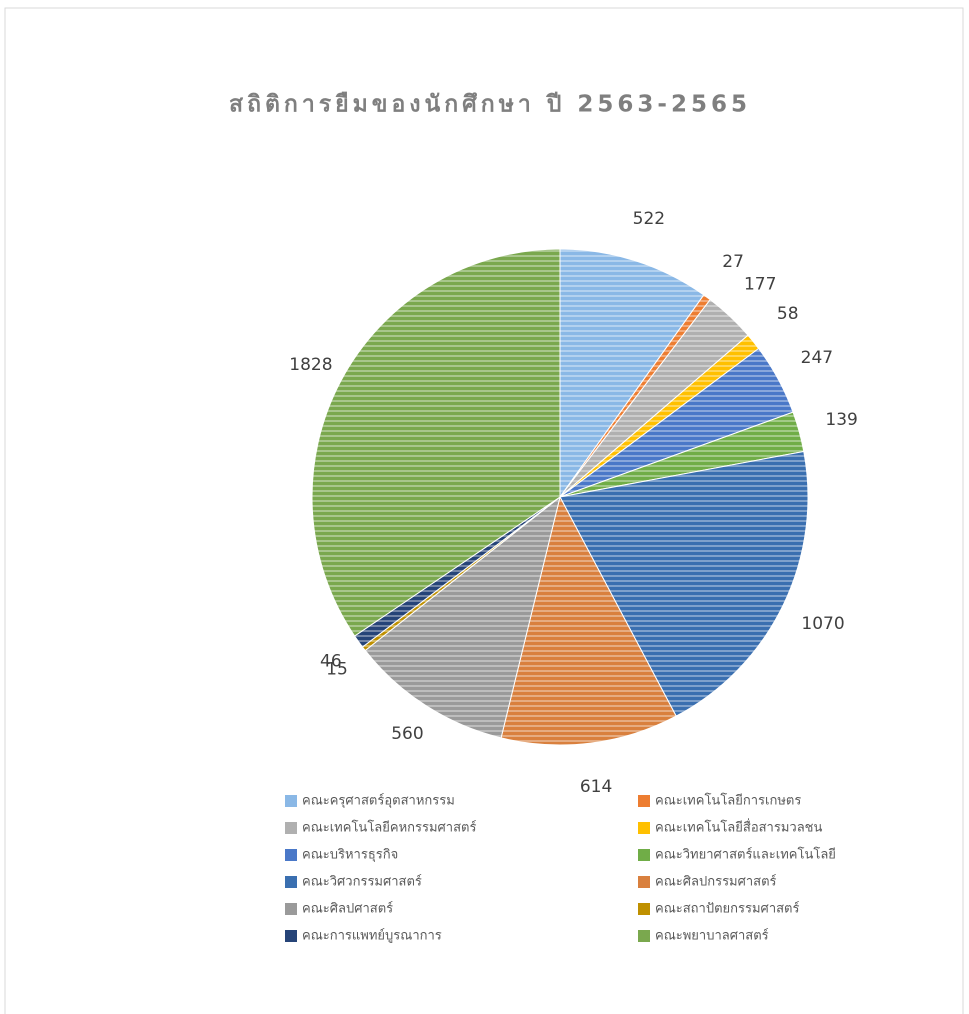 Image resolution: width=969 pixels, height=1014 pixels. Describe the element at coordinates (727, 909) in the screenshot. I see `legend-label: คณะสถาปัตยกรรมศาสตร์` at that location.